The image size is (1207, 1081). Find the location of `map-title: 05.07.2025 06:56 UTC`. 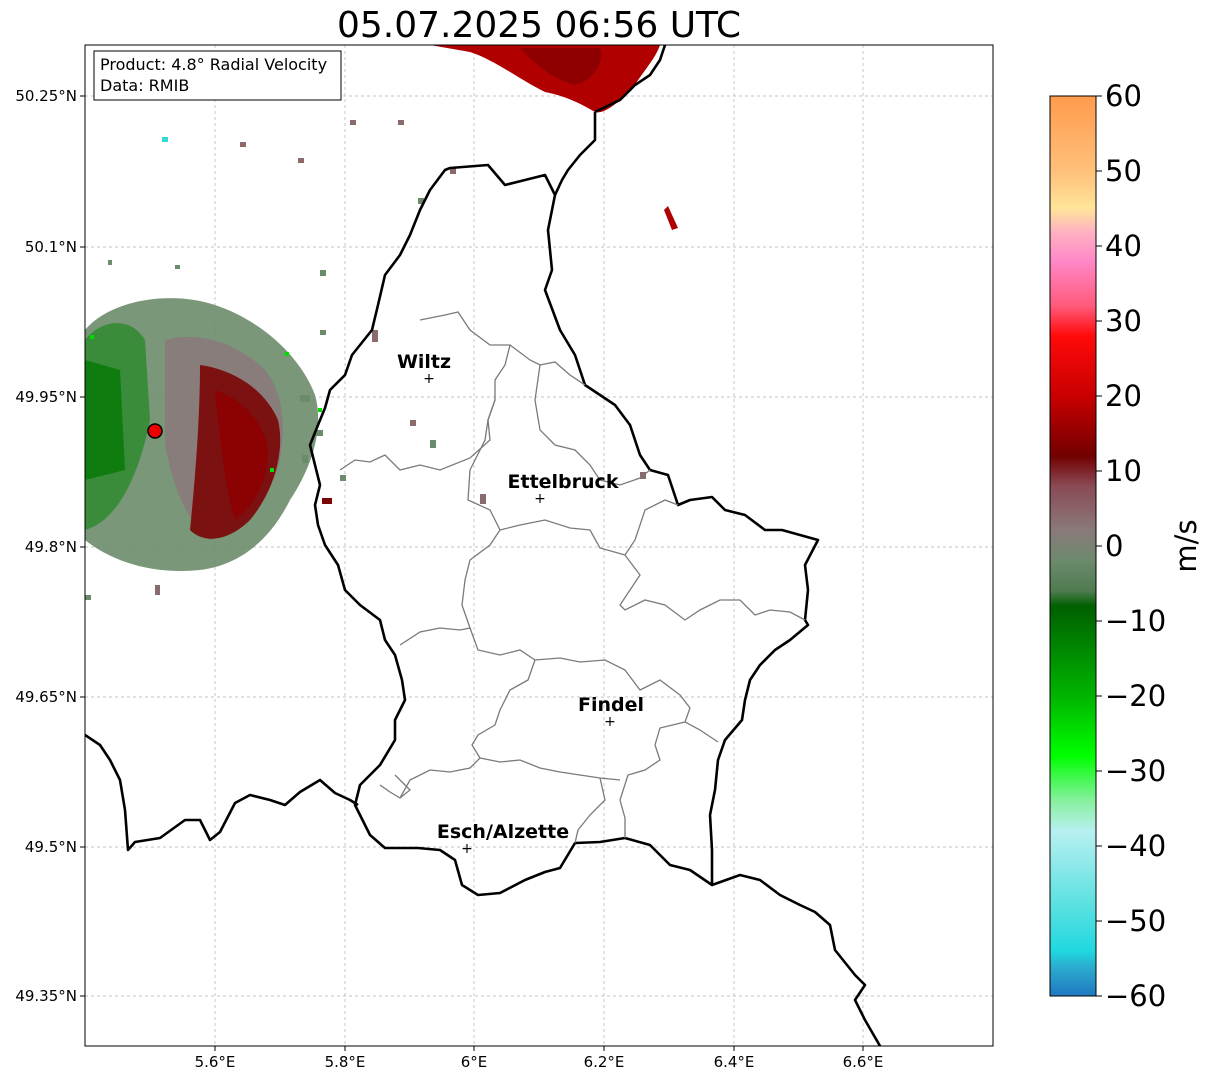

map-title: 05.07.2025 06:56 UTC is located at coordinates (539, 25).